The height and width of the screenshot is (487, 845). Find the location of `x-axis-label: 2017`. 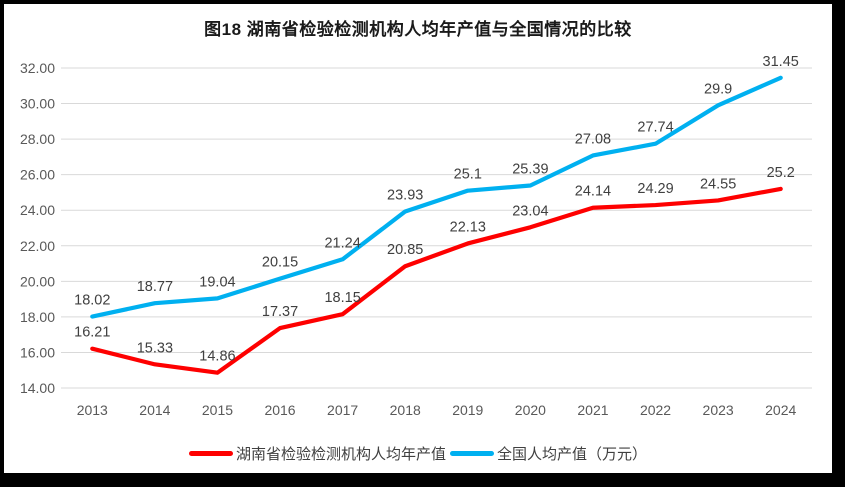

x-axis-label: 2017 is located at coordinates (342, 410).